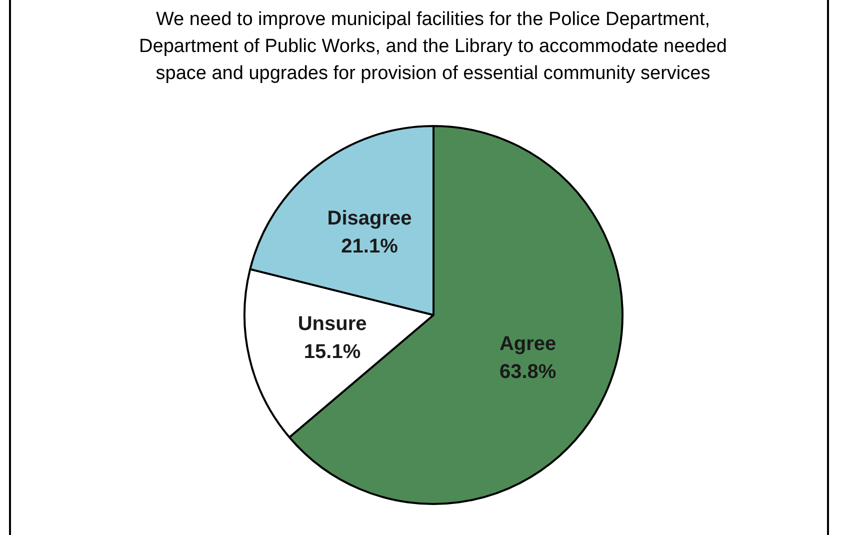 The height and width of the screenshot is (535, 843). What do you see at coordinates (332, 352) in the screenshot?
I see `data-label: 15.1%` at bounding box center [332, 352].